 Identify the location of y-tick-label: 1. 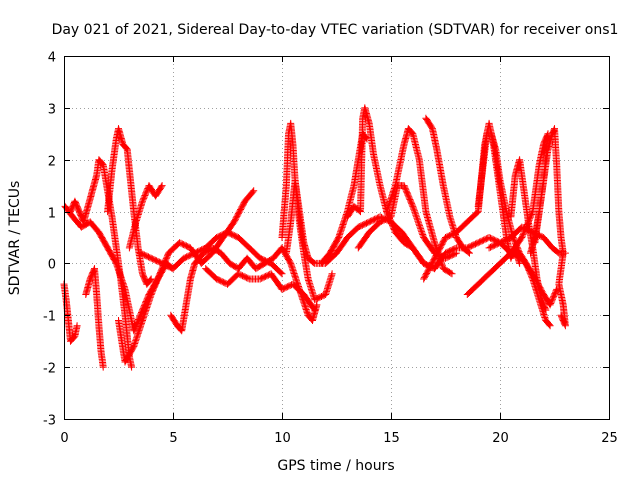
(52, 214).